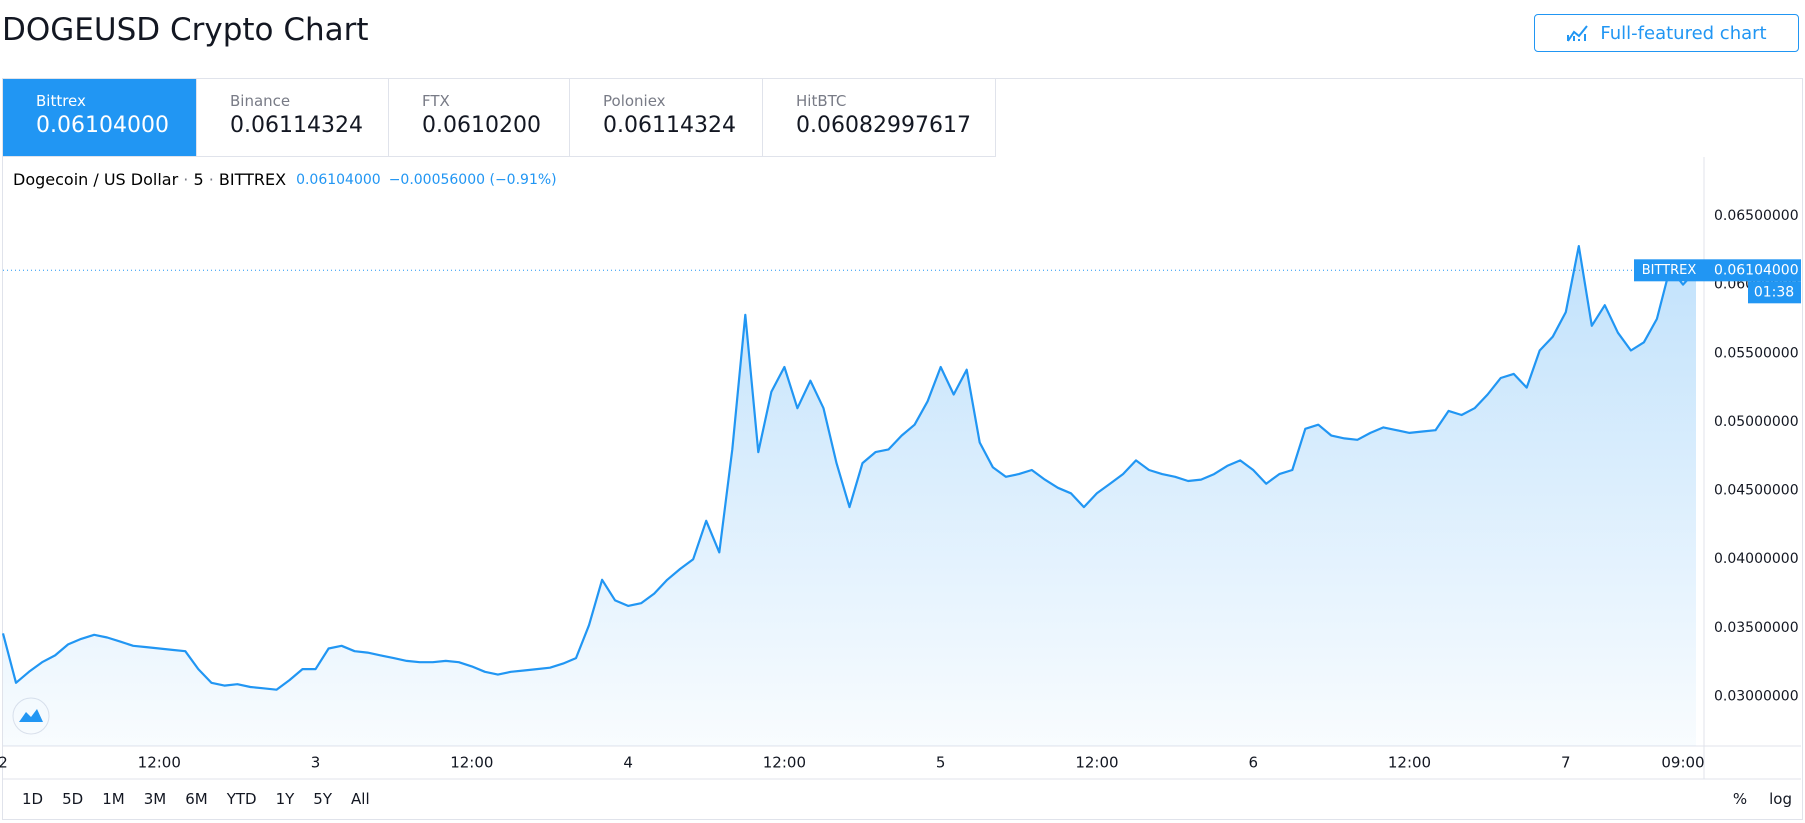  I want to click on exchange-tab: Bittrex 0.06104000, so click(100, 118).